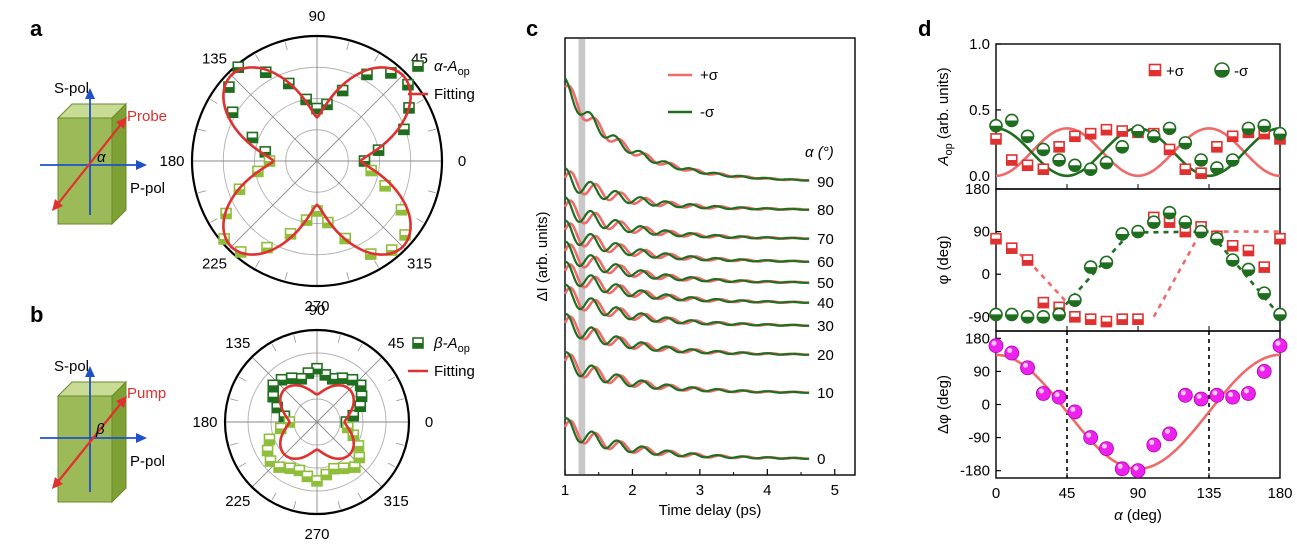 Image resolution: width=1297 pixels, height=555 pixels. Describe the element at coordinates (1208, 493) in the screenshot. I see `x-tick-label: 135` at that location.